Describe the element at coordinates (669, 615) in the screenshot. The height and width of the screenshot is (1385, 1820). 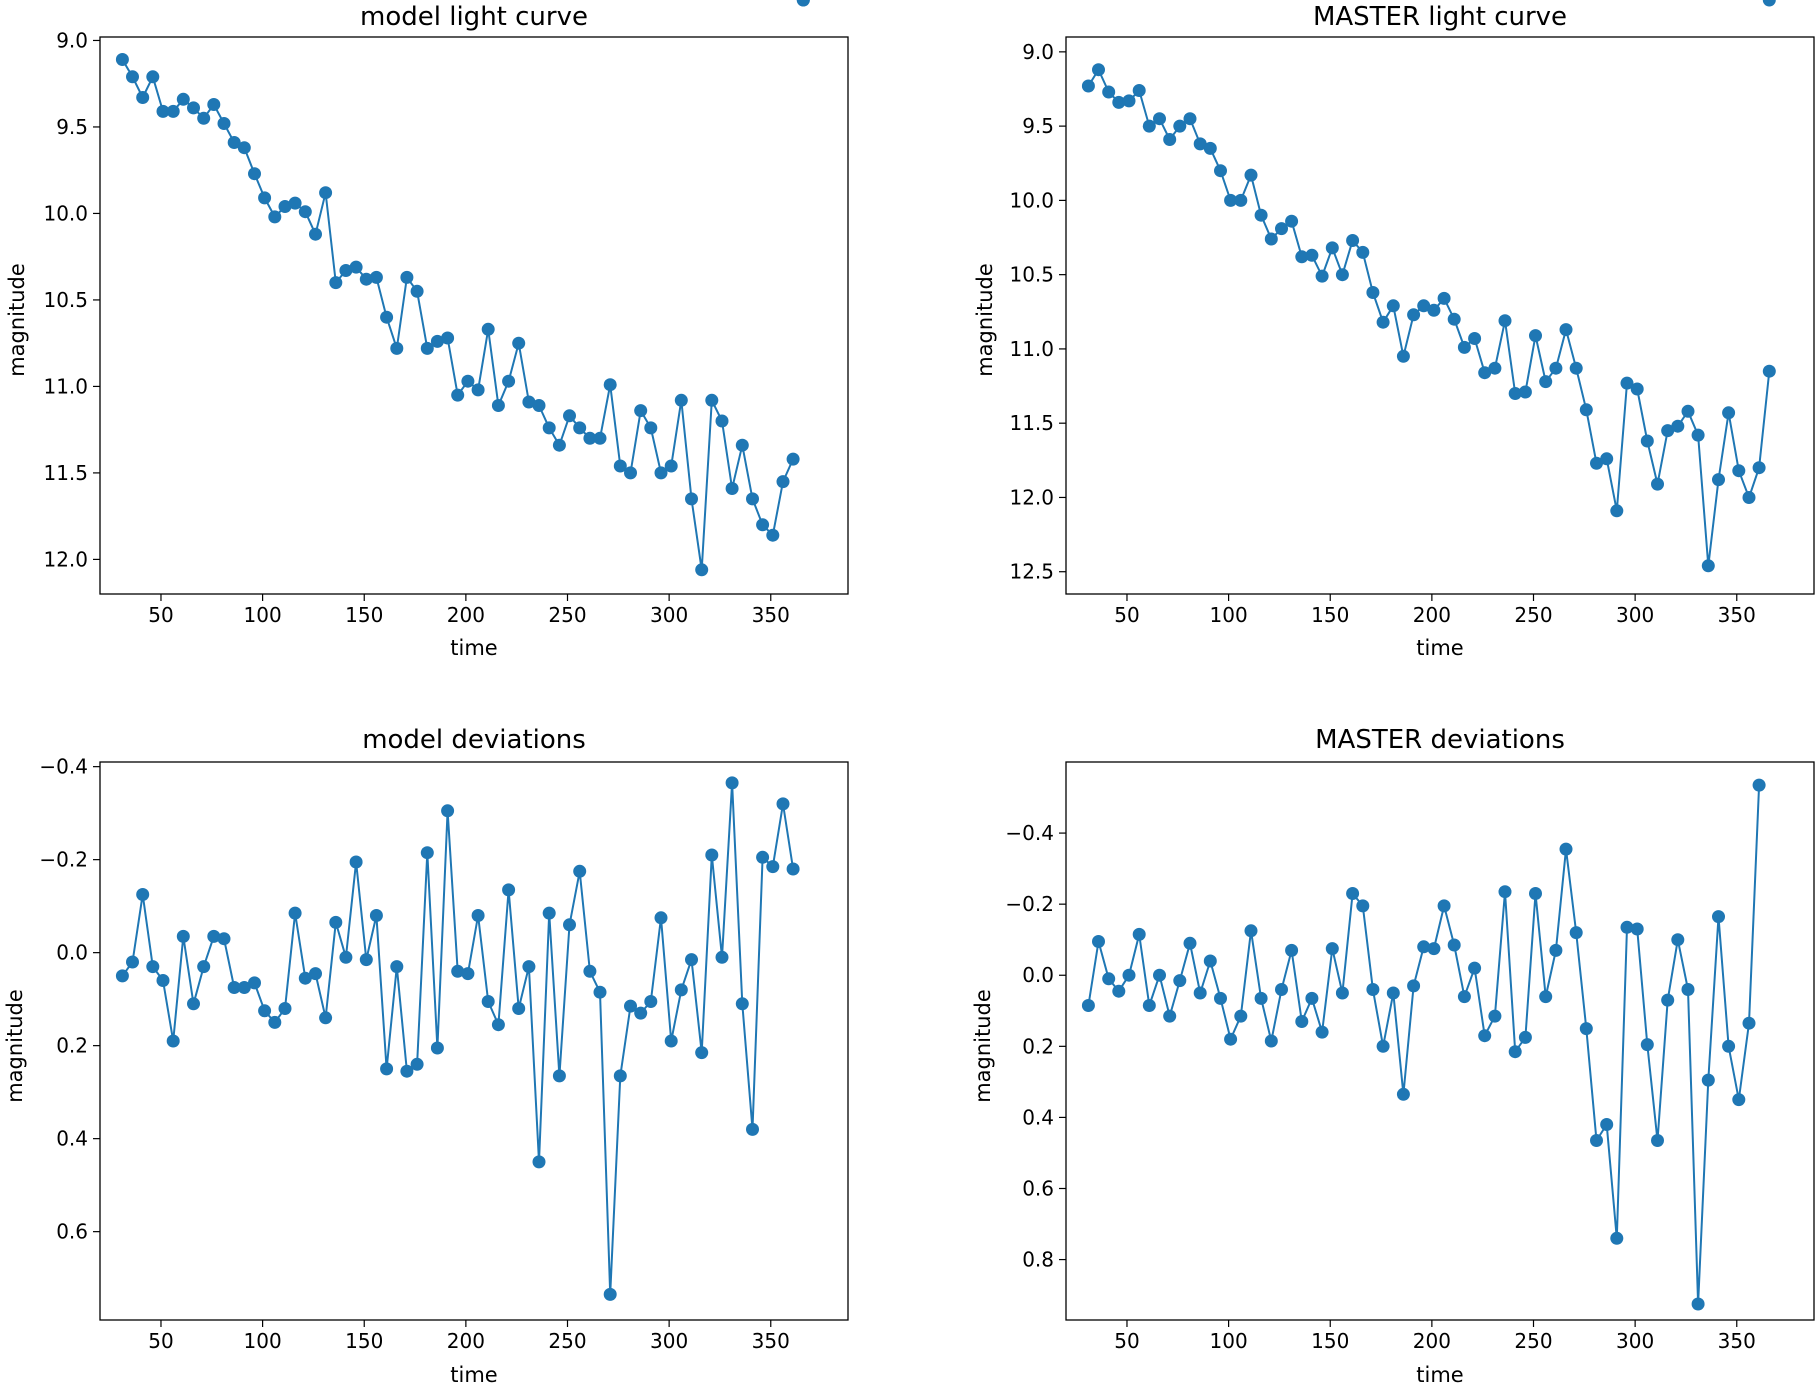
I see `x-tick-label: 300` at that location.